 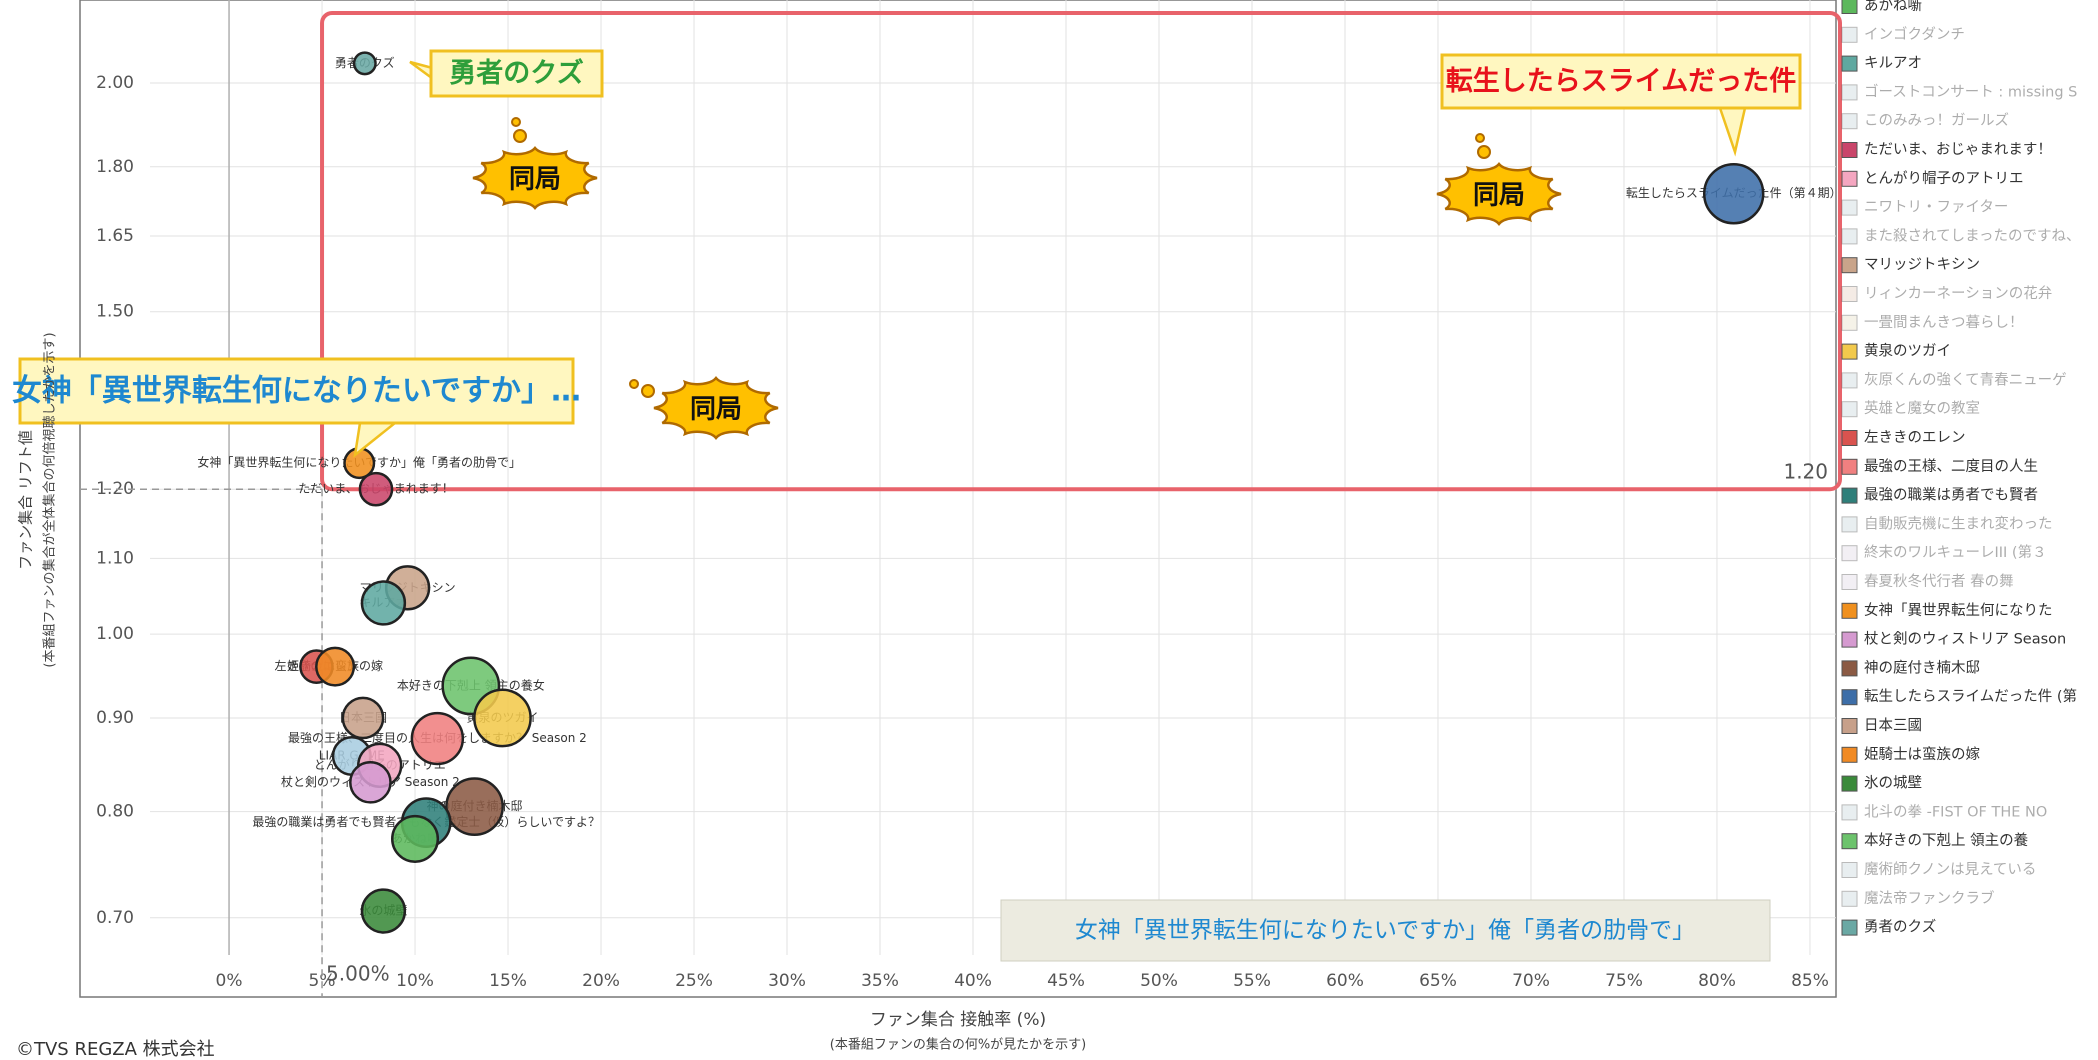 What do you see at coordinates (115, 312) in the screenshot?
I see `y-tick-label: 1.50` at bounding box center [115, 312].